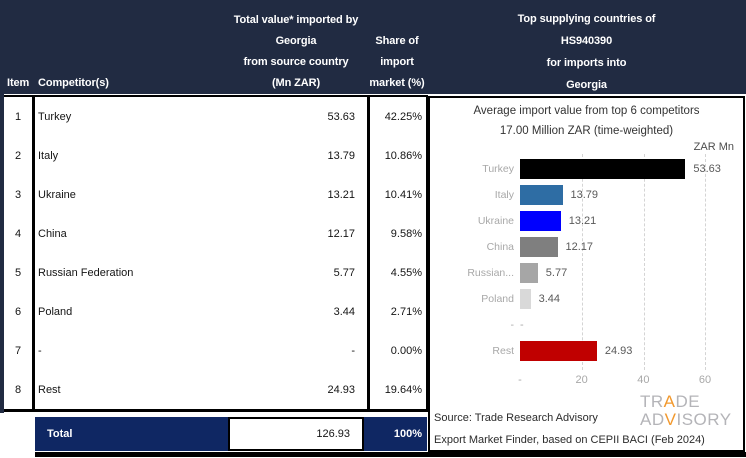 The width and height of the screenshot is (746, 458). I want to click on bar-turkey, so click(603, 169).